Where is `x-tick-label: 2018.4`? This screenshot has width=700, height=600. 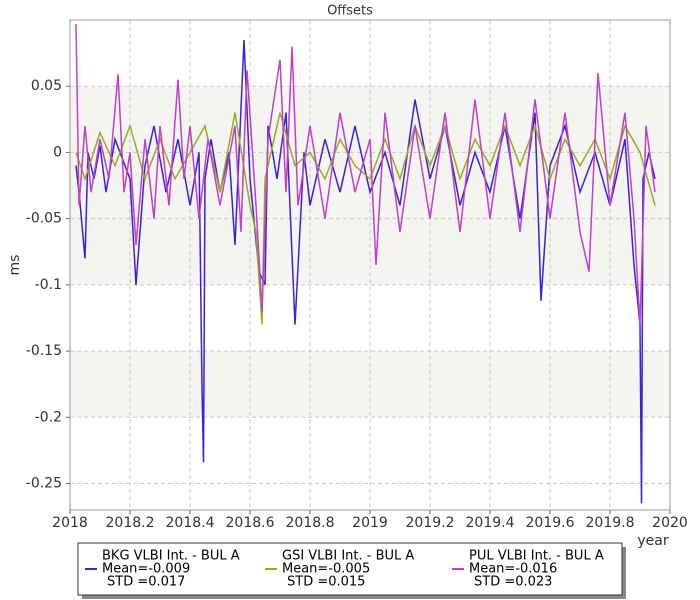 x-tick-label: 2018.4 is located at coordinates (190, 523).